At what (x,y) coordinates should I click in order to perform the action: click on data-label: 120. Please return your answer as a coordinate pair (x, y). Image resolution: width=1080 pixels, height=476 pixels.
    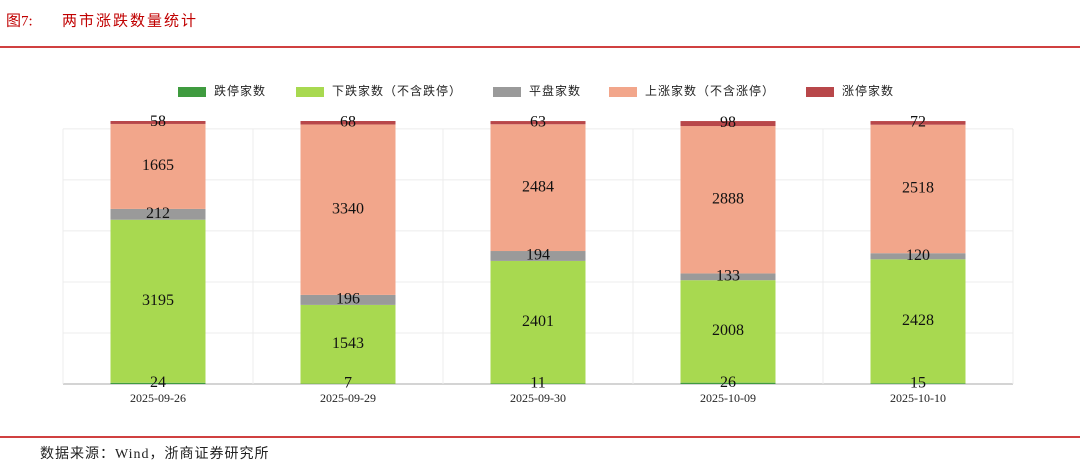
    Looking at the image, I should click on (918, 255).